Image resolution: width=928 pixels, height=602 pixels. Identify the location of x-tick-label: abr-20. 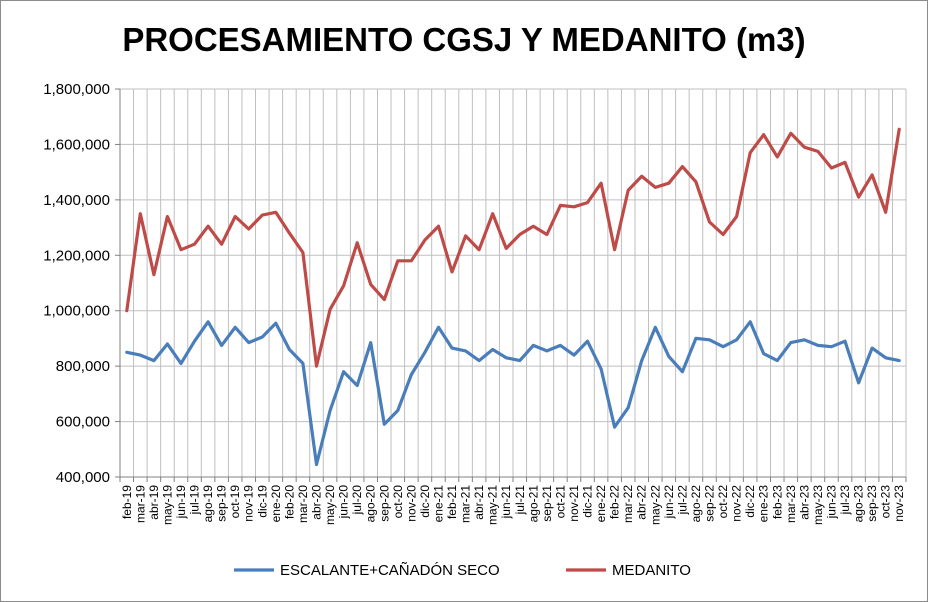
(317, 502).